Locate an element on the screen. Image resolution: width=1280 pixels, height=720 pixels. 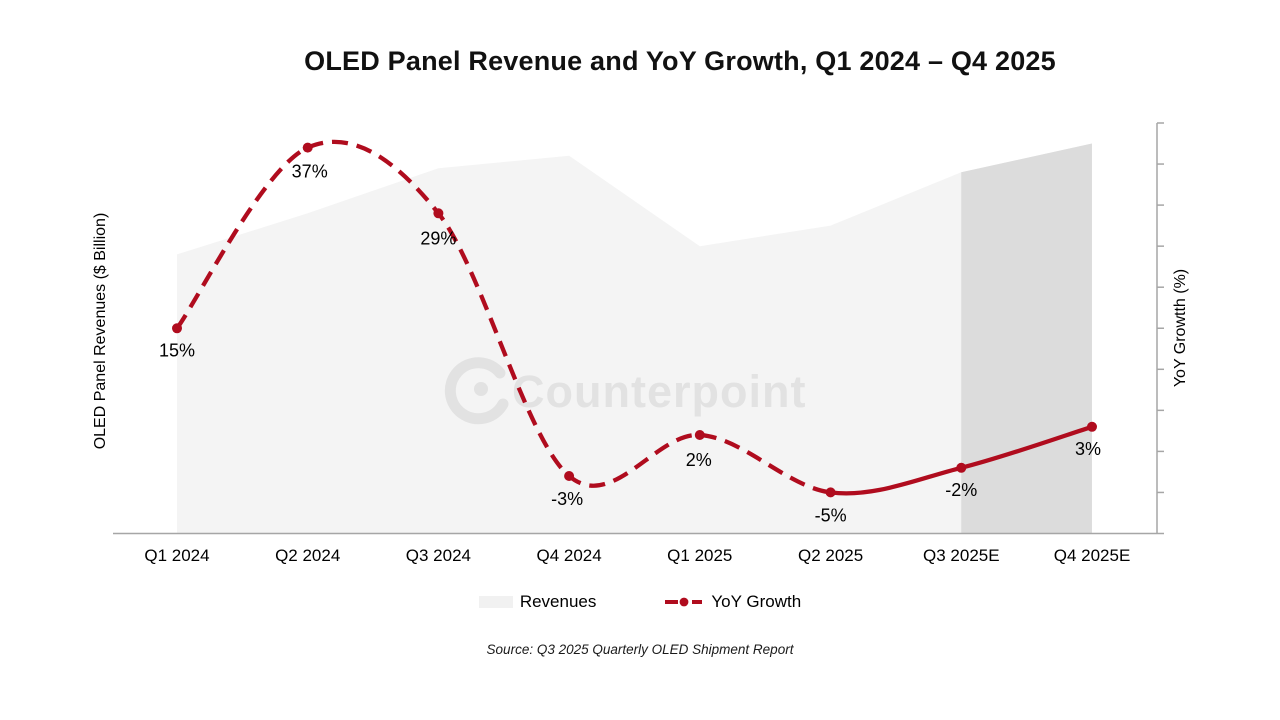
x-axis-label: Q4 2024 is located at coordinates (568, 555).